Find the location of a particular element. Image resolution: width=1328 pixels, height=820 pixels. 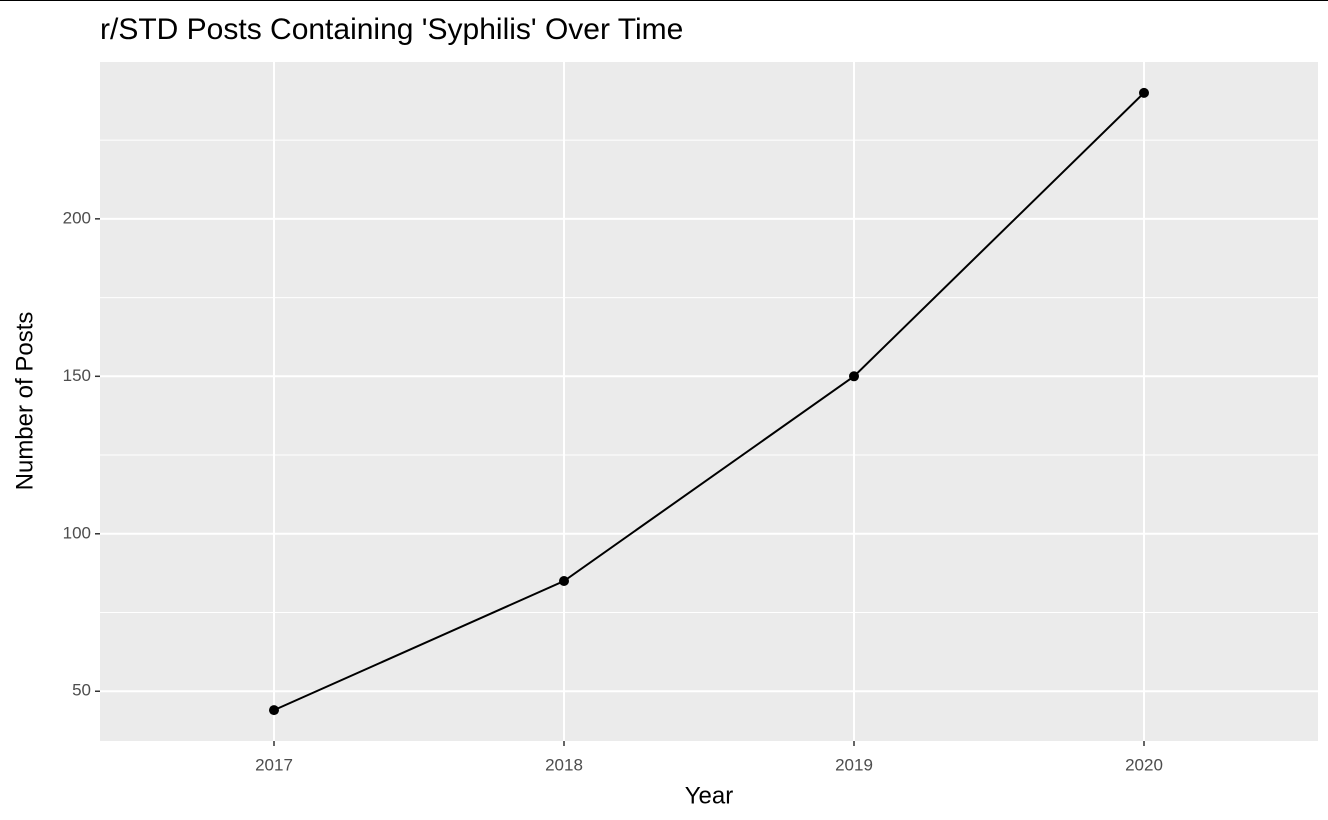

y-axis-title: Number of Posts is located at coordinates (24, 401).